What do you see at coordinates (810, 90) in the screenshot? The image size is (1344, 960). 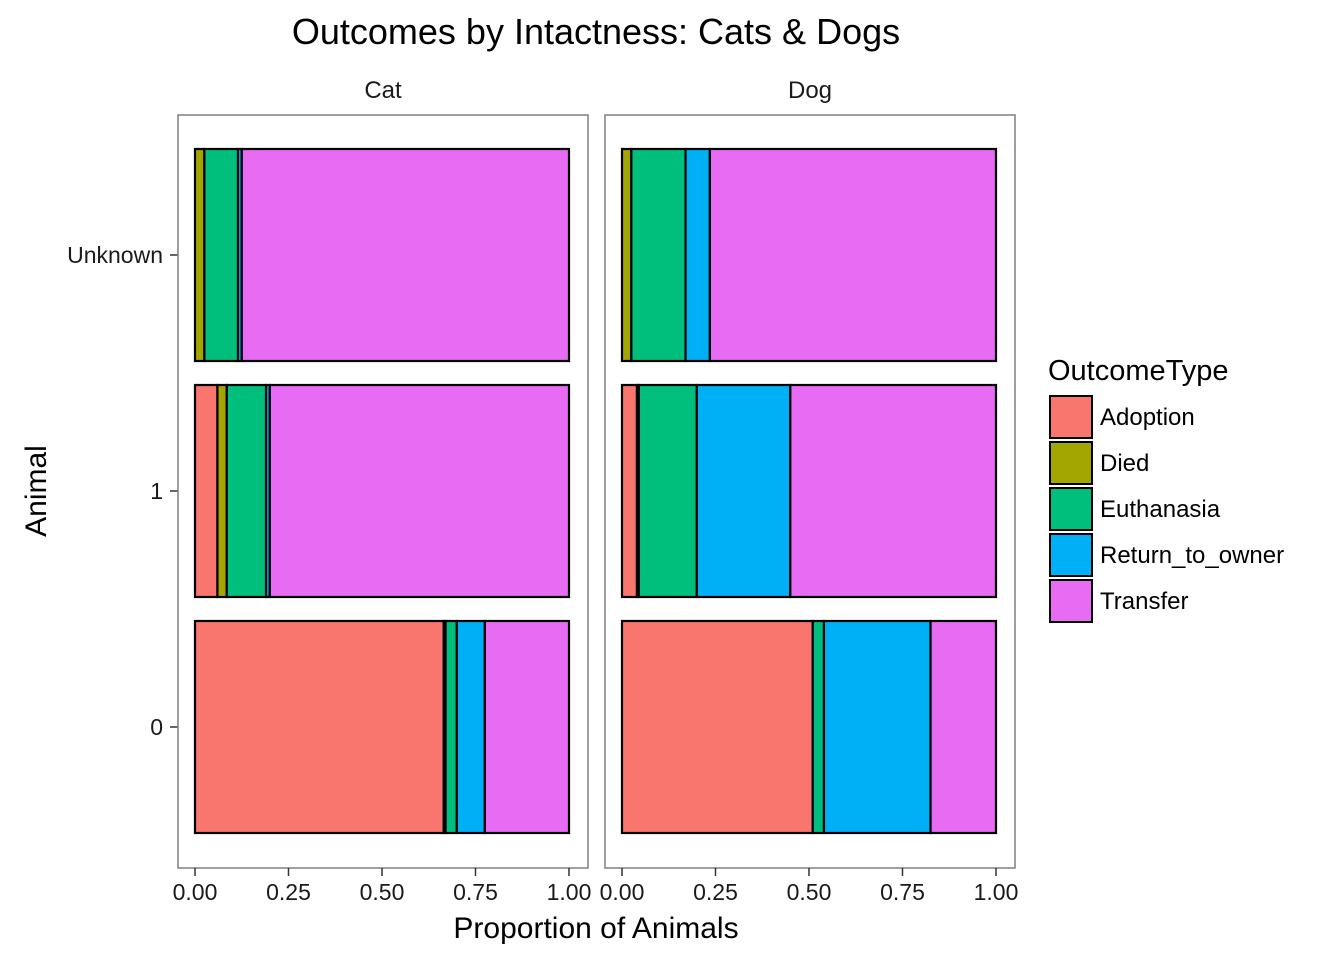 I see `facet-label: Dog` at bounding box center [810, 90].